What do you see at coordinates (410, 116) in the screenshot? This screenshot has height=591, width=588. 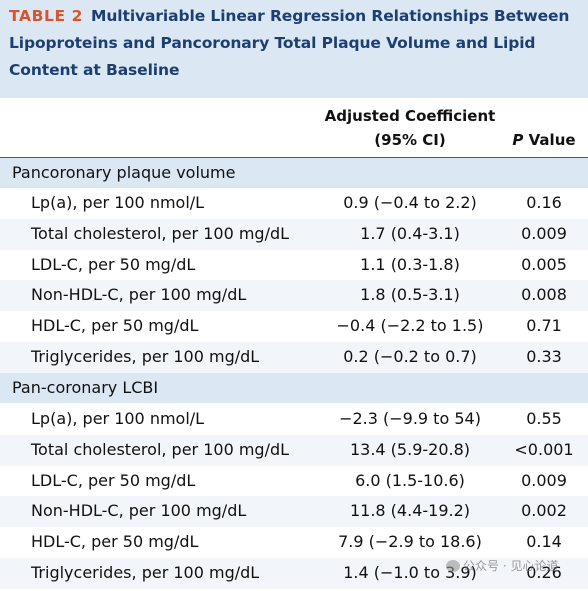 I see `coef-header-line-1: Adjusted Coefficient` at bounding box center [410, 116].